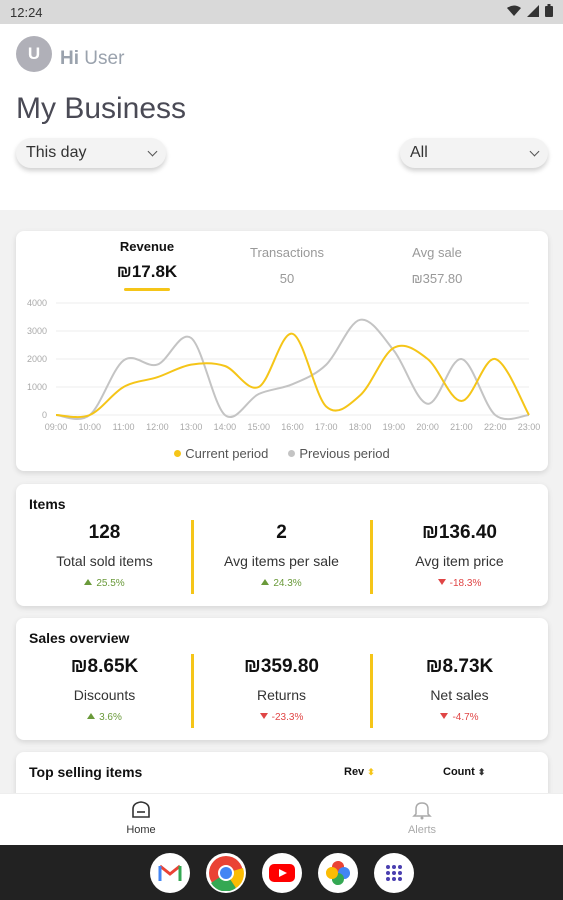  I want to click on tab-transactions-value: 50, so click(287, 278).